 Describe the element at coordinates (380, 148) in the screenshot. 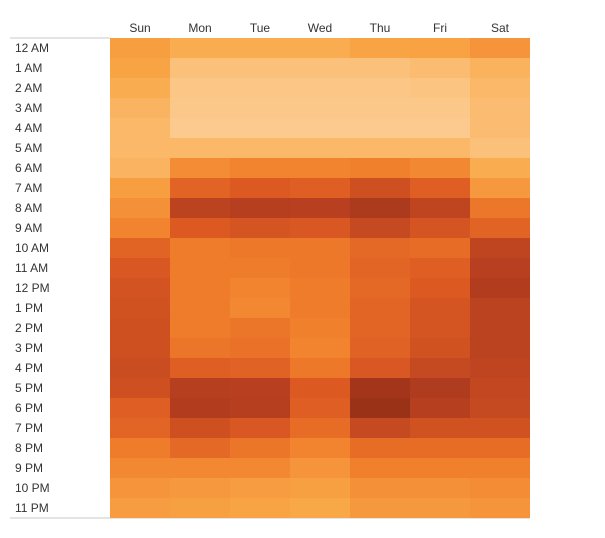

I see `heatmap-cell-thu-5-am` at that location.